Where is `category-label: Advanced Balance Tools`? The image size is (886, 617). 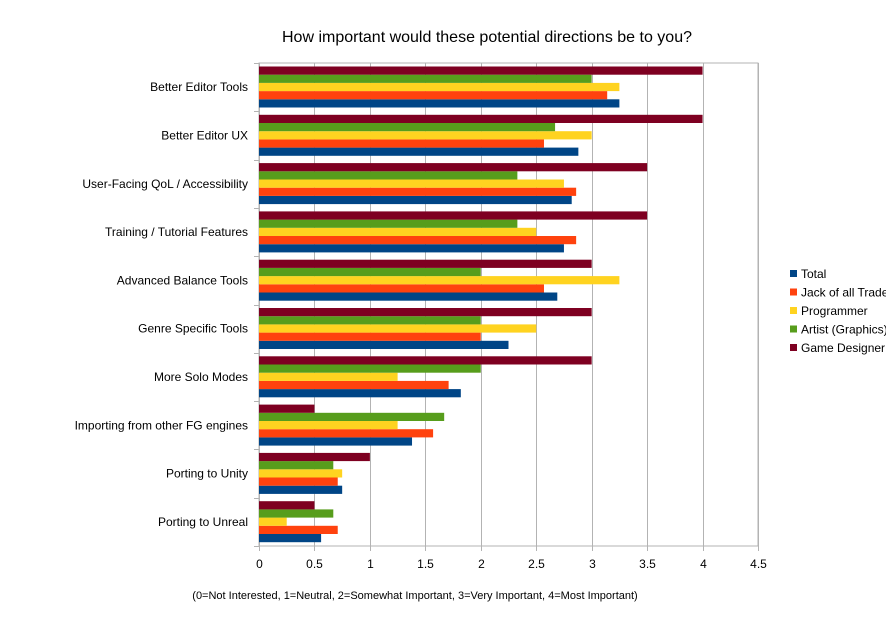 category-label: Advanced Balance Tools is located at coordinates (182, 280).